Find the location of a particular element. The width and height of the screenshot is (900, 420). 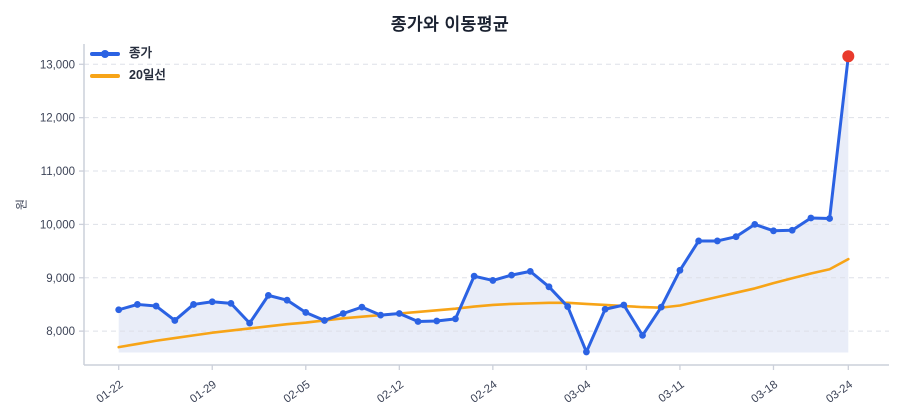

legend-item-close: 종가 is located at coordinates (128, 53).